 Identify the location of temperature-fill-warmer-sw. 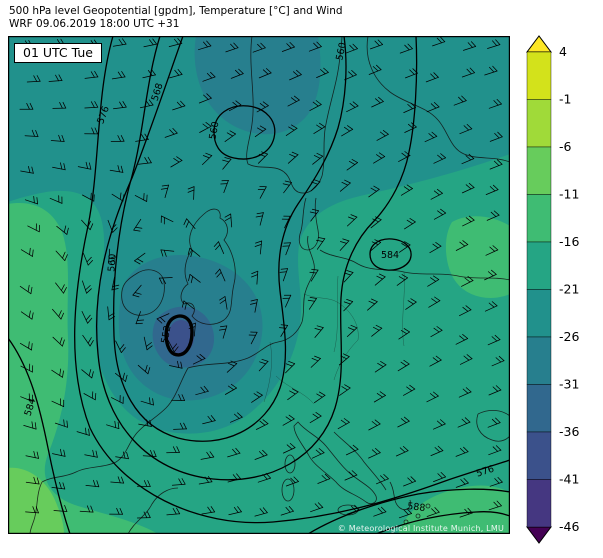
(36, 500).